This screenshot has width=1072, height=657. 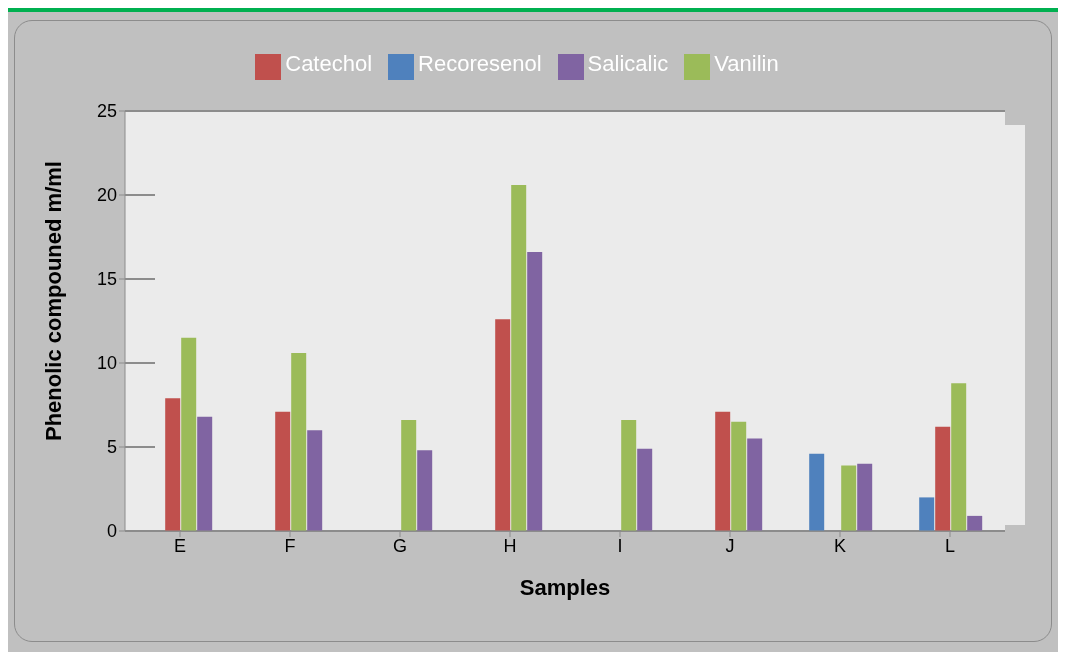 I want to click on x-tick-label: F, so click(x=290, y=545).